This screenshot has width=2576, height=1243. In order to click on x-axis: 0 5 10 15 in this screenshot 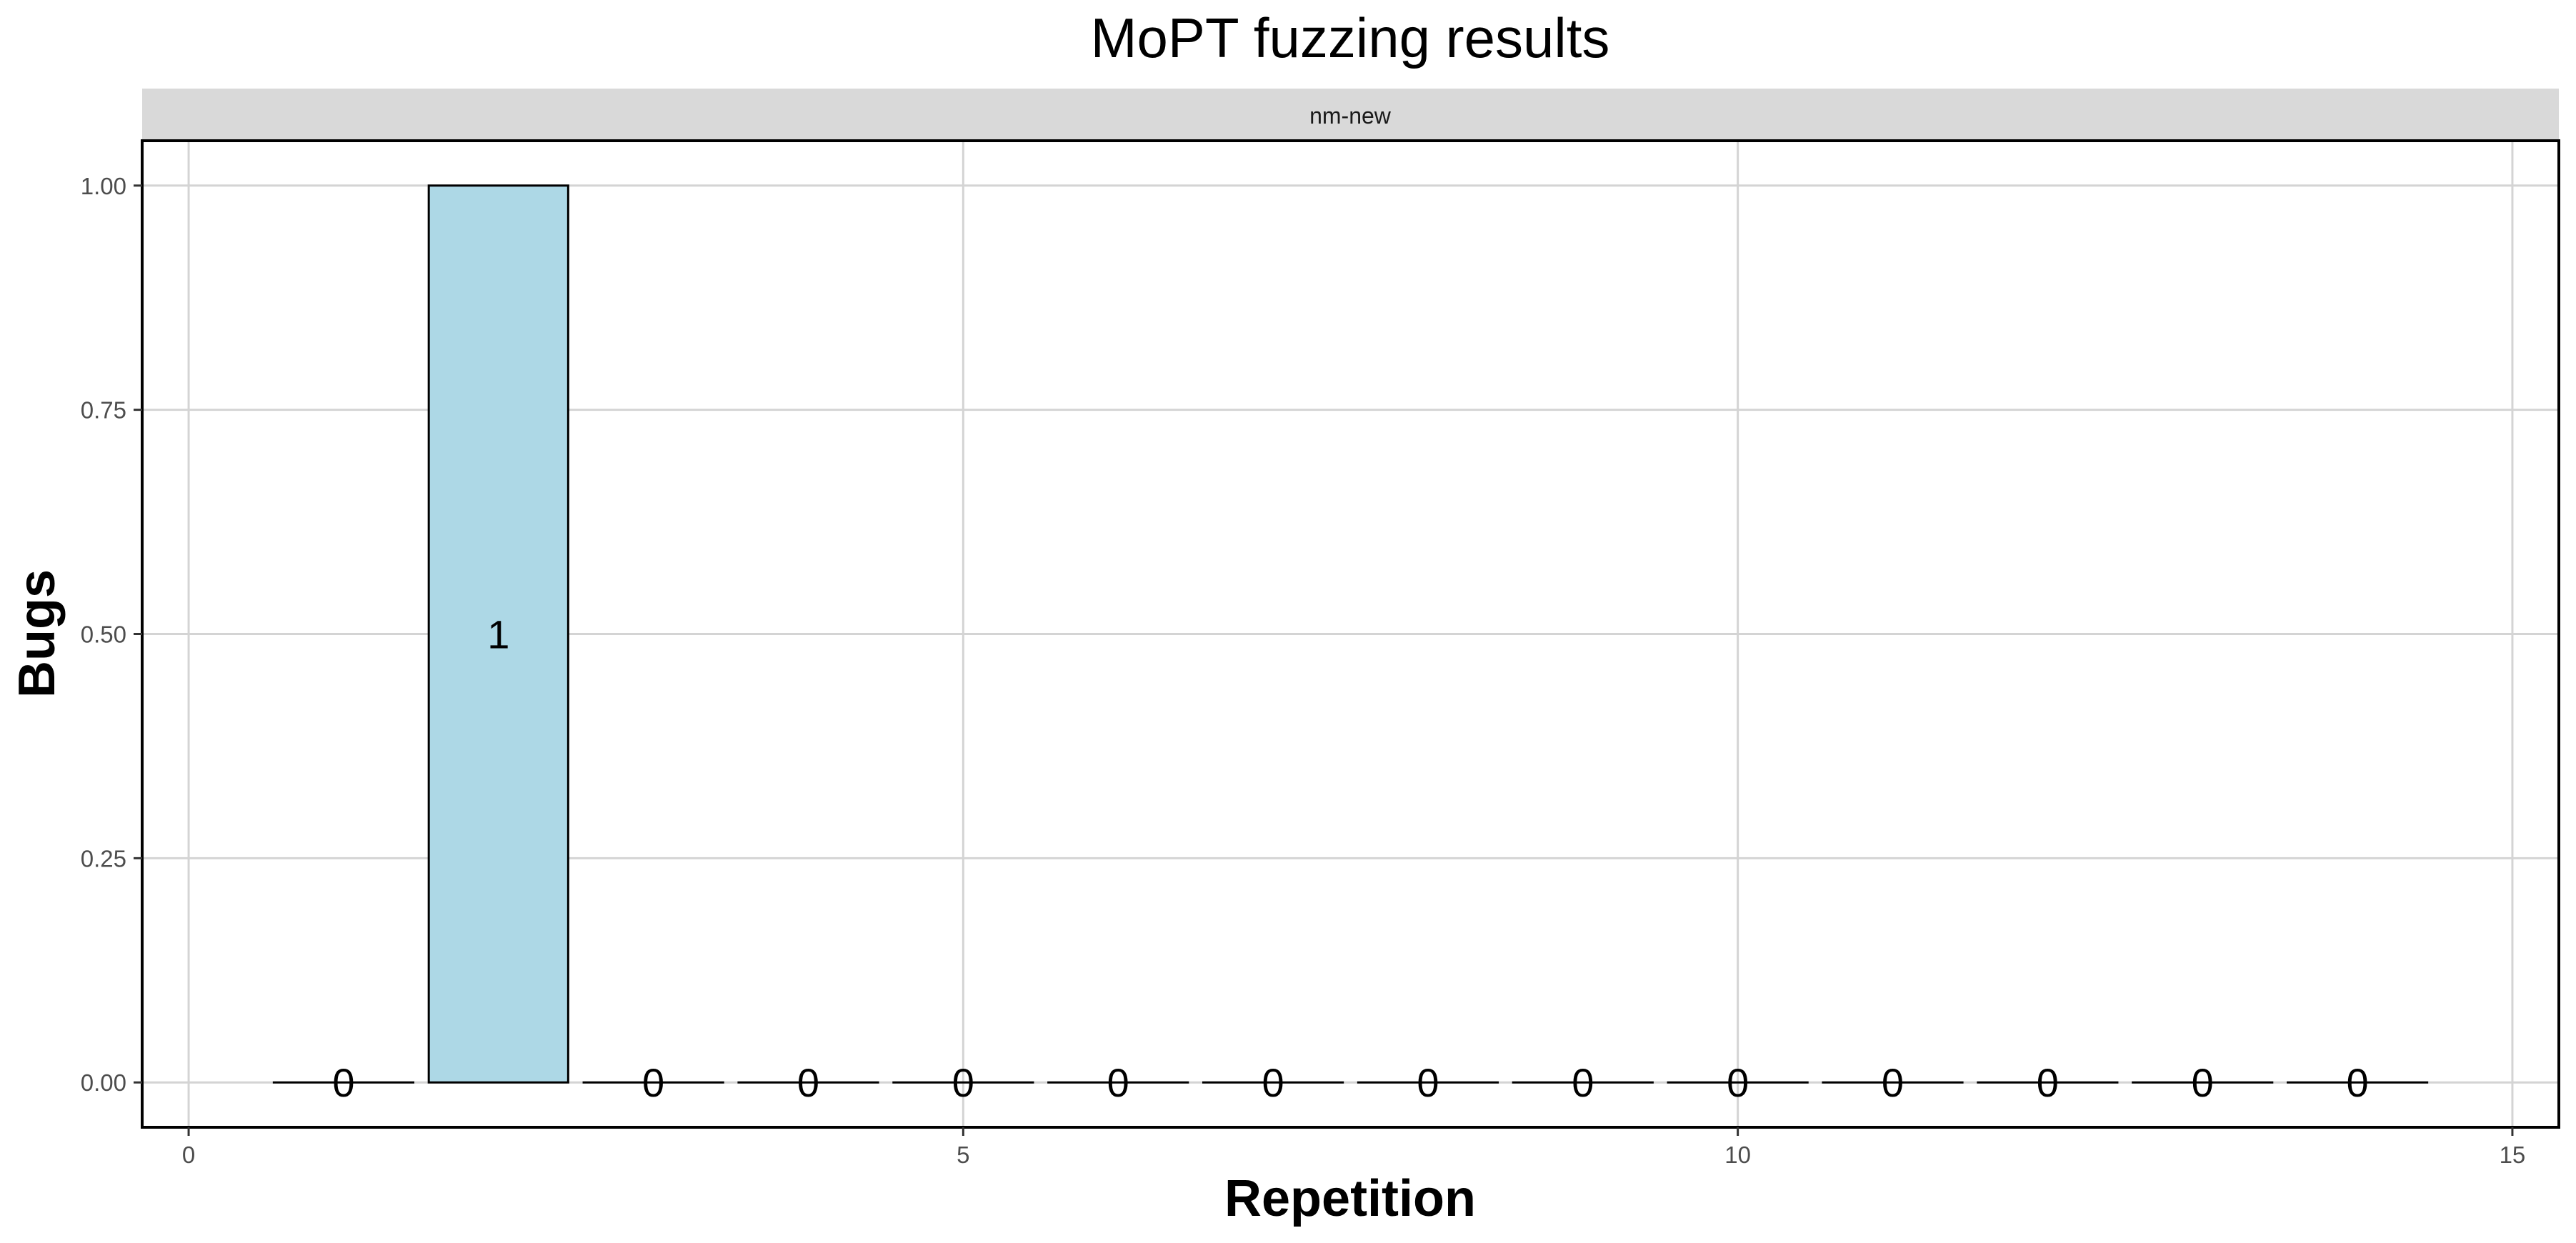, I will do `click(1353, 1147)`.